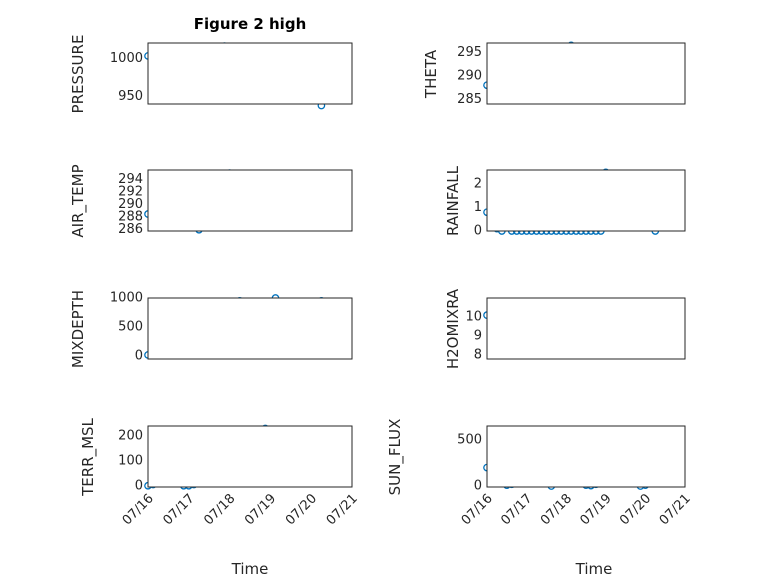 The width and height of the screenshot is (778, 583). What do you see at coordinates (478, 336) in the screenshot?
I see `y-tick-label: 9` at bounding box center [478, 336].